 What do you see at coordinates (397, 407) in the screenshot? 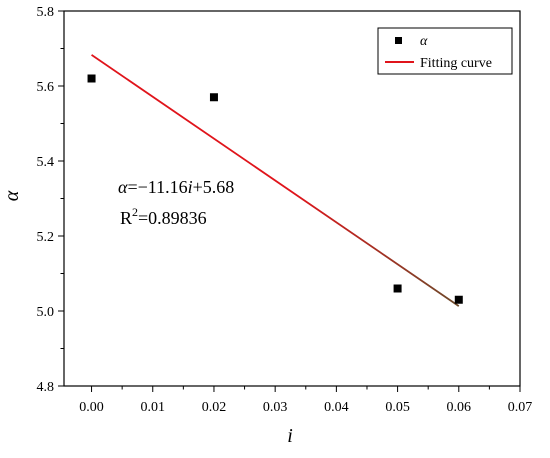
I see `x-tick-label: 0.05` at bounding box center [397, 407].